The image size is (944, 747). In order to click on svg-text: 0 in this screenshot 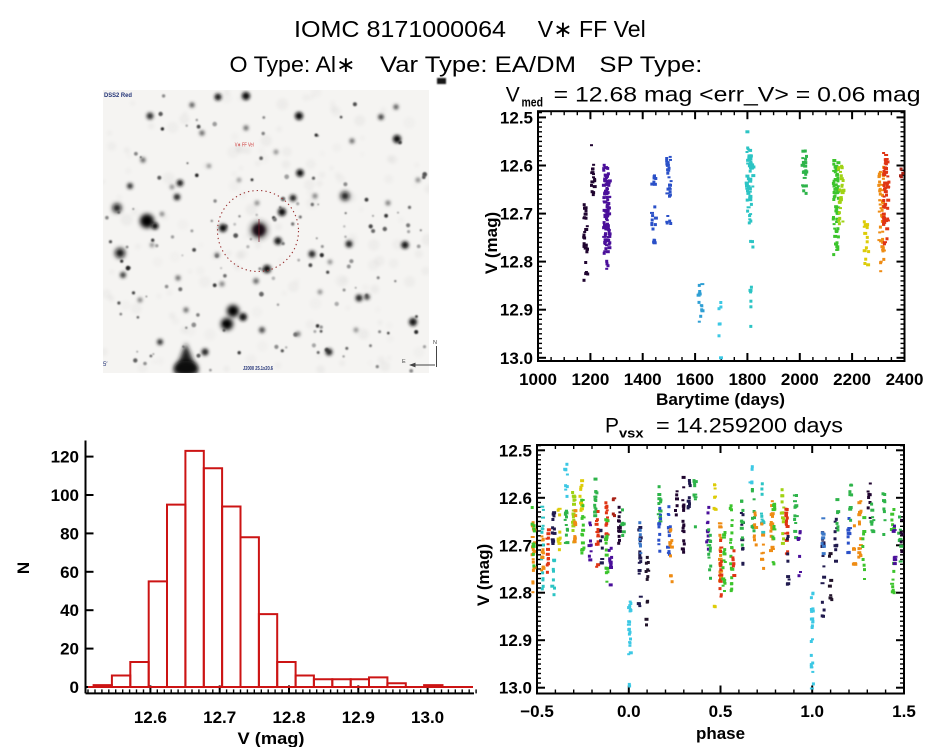, I will do `click(74, 687)`.